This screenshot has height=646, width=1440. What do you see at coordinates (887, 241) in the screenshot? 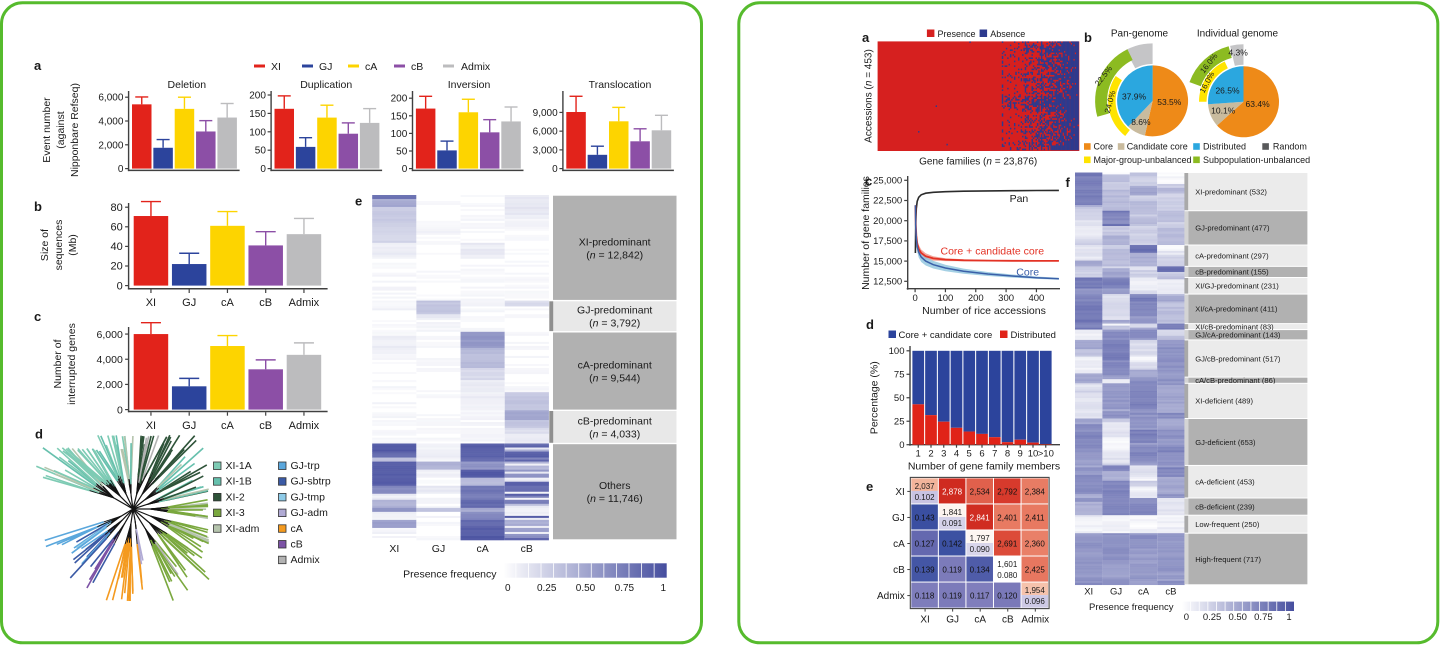
I see `svg-text: 17,500` at bounding box center [887, 241].